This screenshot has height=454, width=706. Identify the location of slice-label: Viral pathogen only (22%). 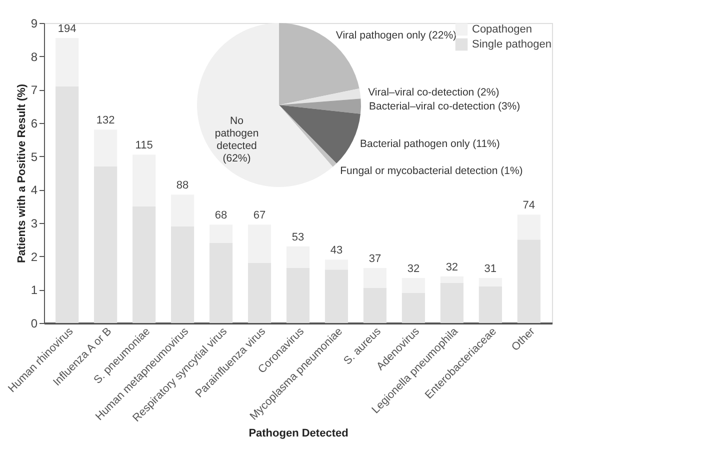
(396, 35).